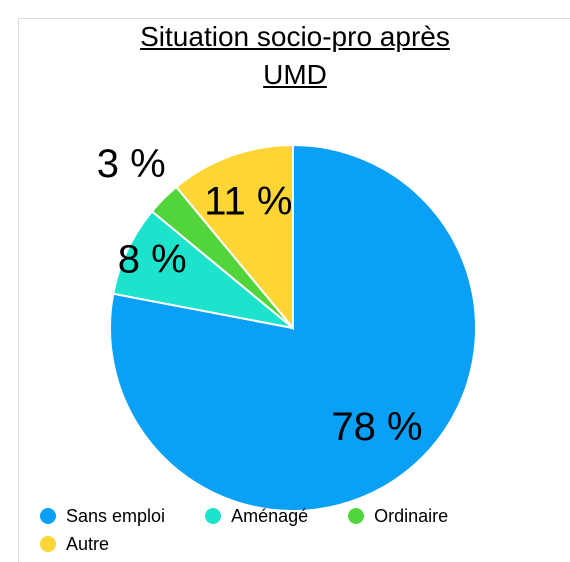  I want to click on legend-item: Ordinaire, so click(398, 516).